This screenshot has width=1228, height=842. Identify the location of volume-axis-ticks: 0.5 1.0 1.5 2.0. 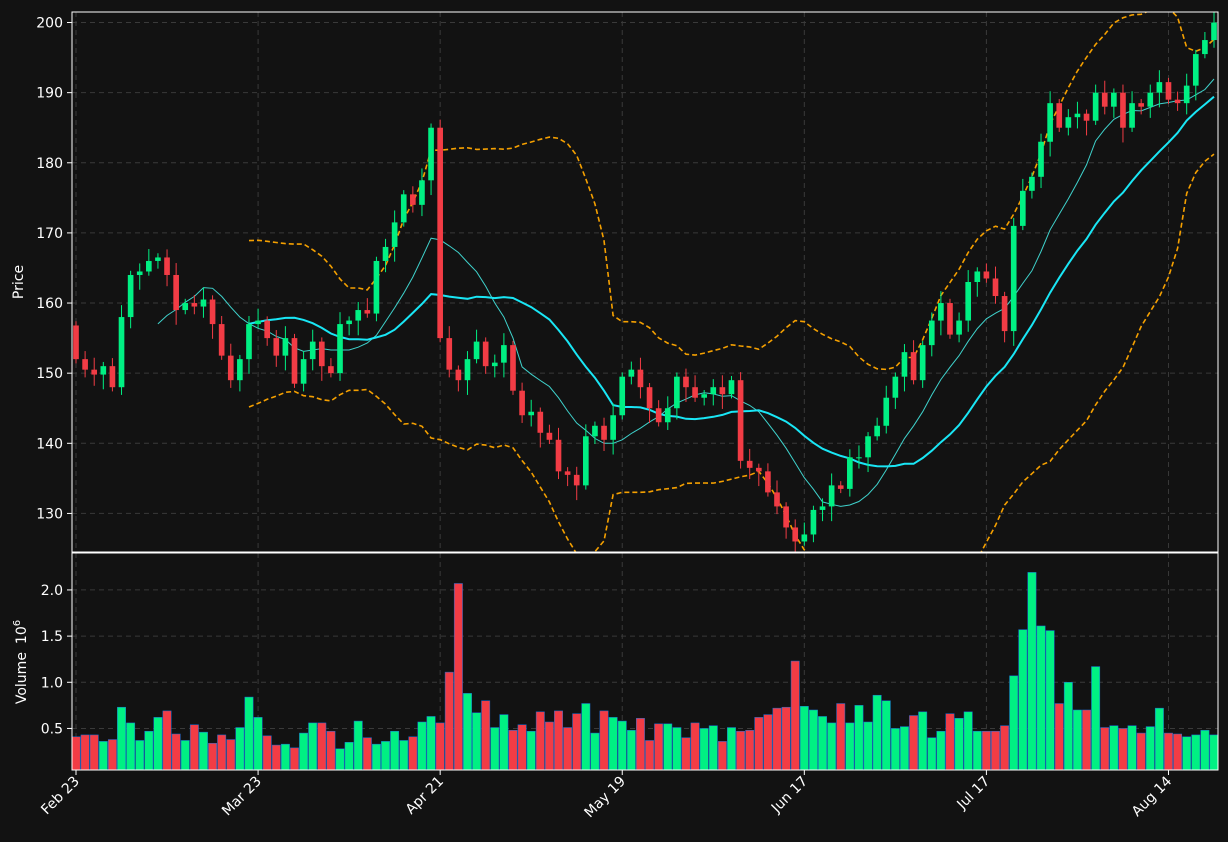
(56, 660).